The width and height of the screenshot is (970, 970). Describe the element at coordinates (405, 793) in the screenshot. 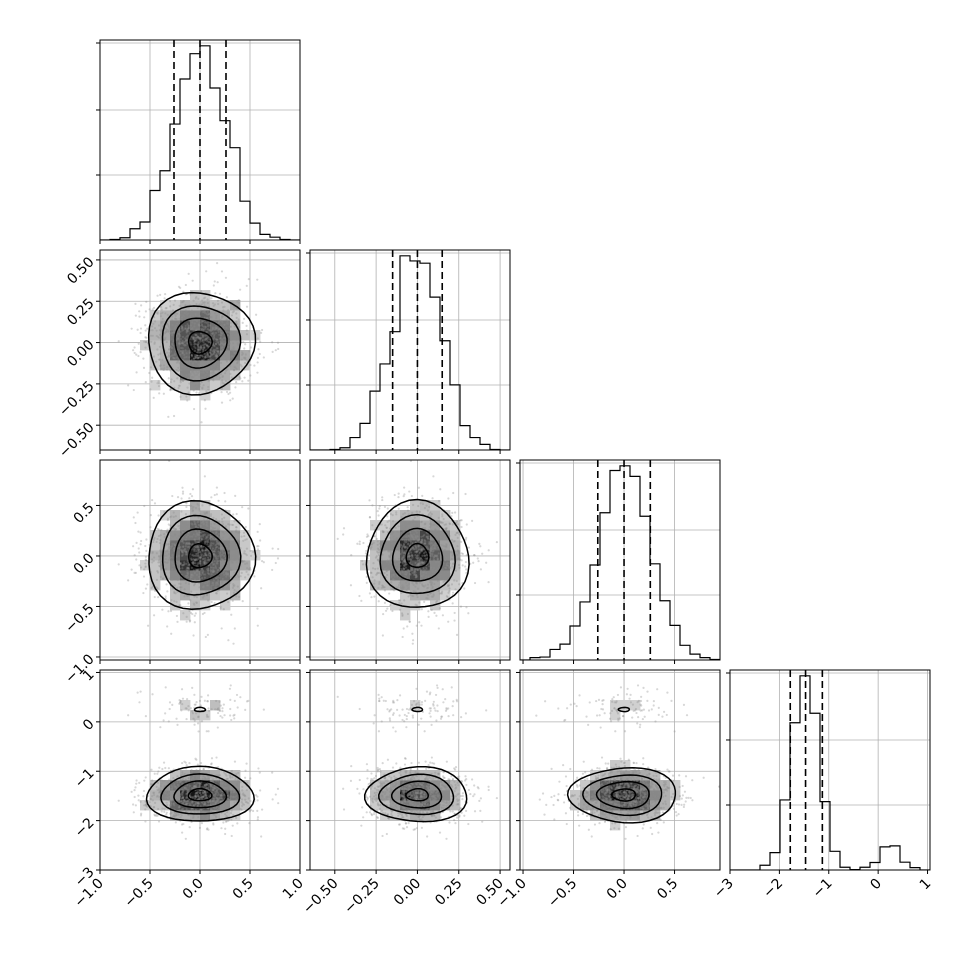

I see `scatter-panel-4-2: −0.50 −0.25 0.00 0.25 0.50` at that location.